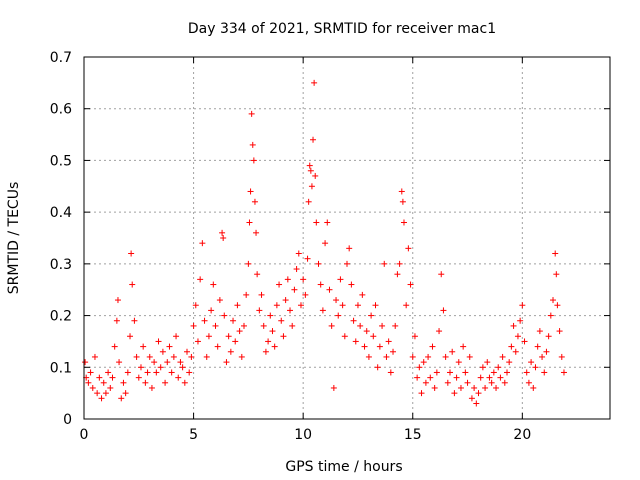 The width and height of the screenshot is (640, 480). I want to click on y-tick-label: 0.4, so click(61, 213).